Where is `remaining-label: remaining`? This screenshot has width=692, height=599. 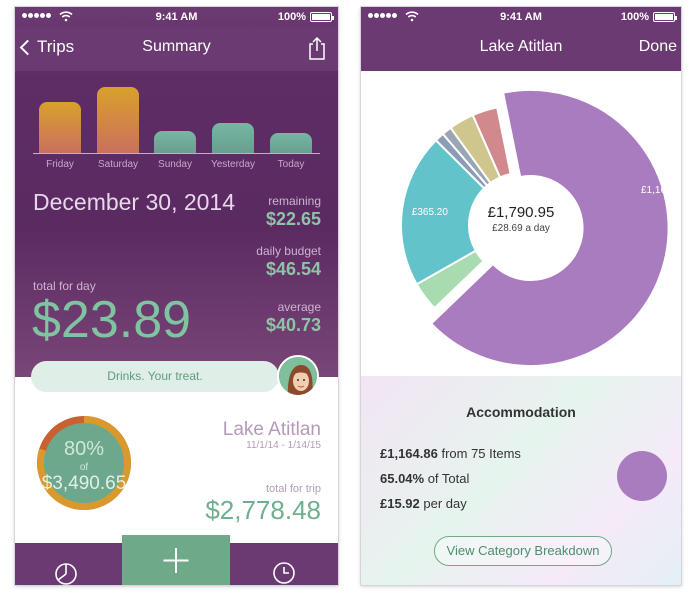
remaining-label: remaining is located at coordinates (294, 201).